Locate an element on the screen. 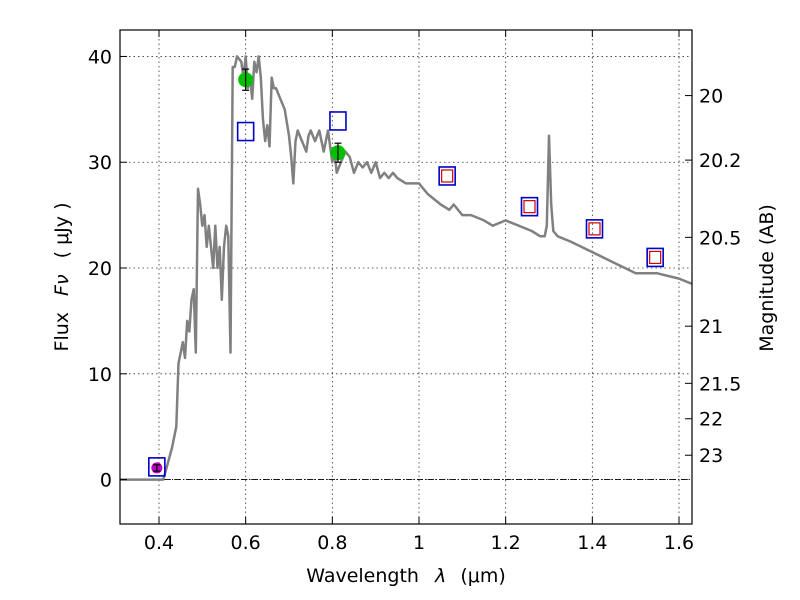  y2-tick-label: 21.5 is located at coordinates (720, 384).